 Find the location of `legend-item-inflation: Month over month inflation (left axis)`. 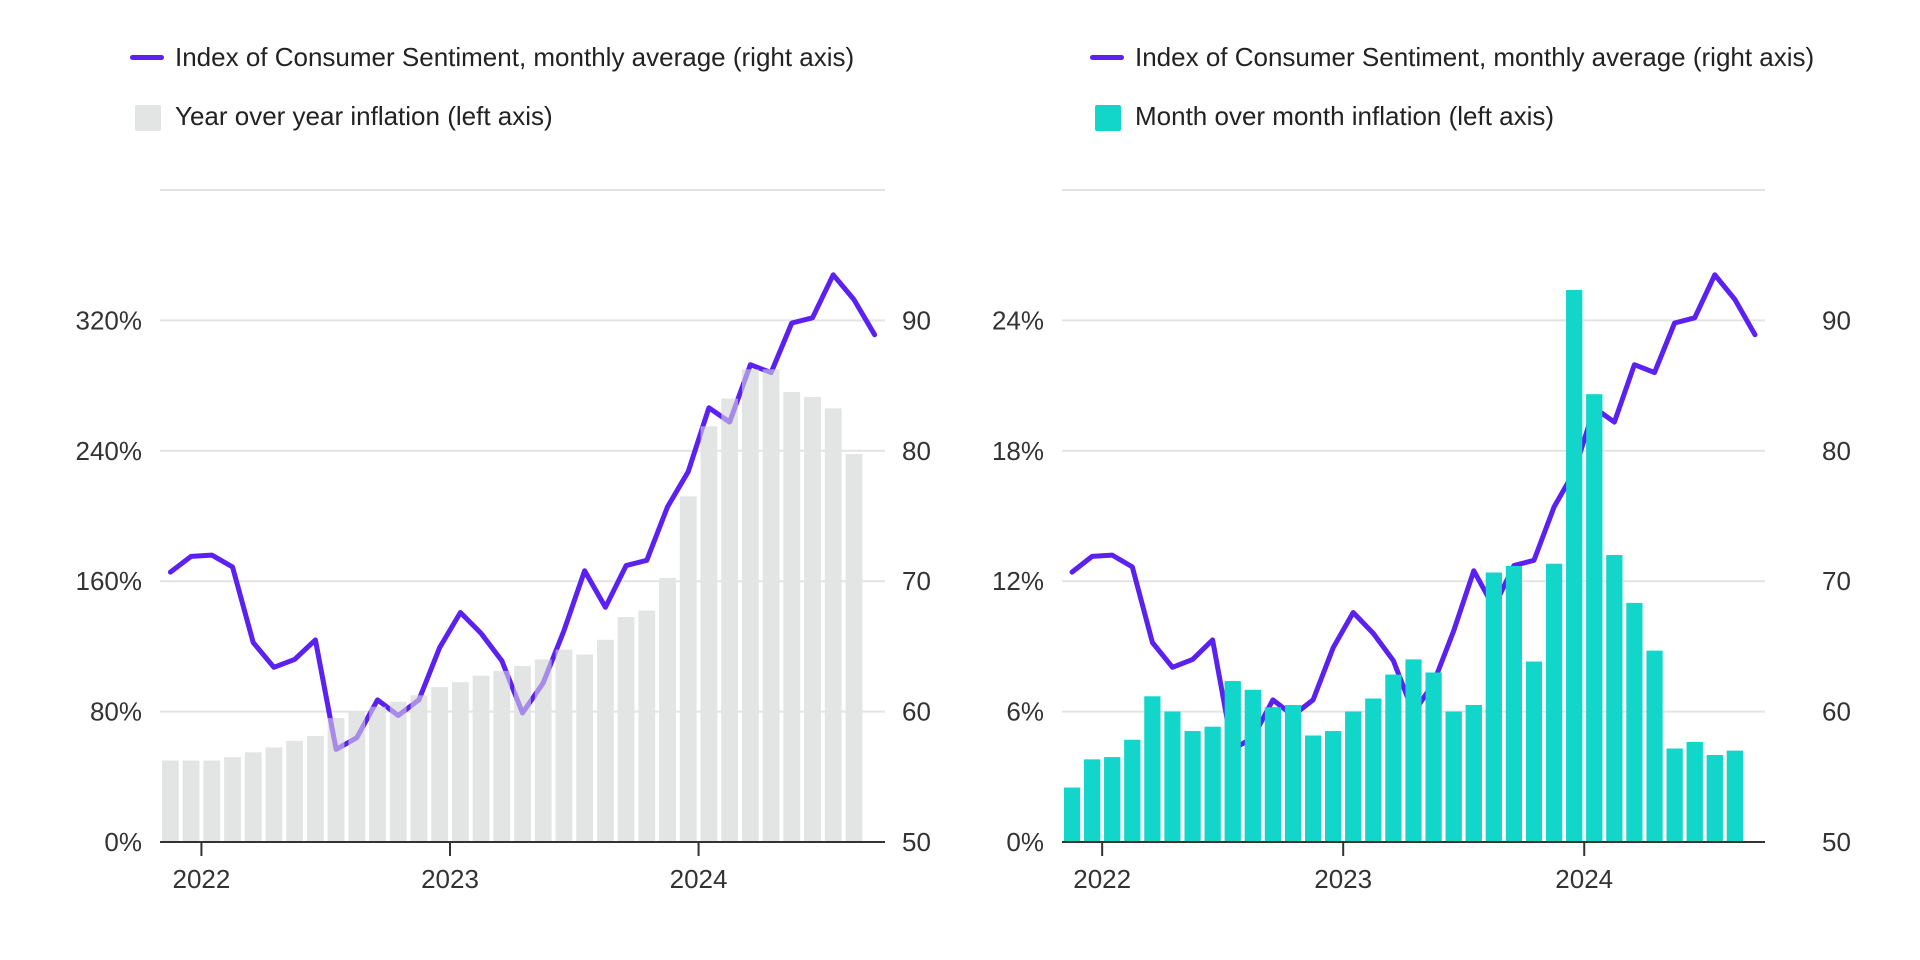

legend-item-inflation: Month over month inflation (left axis) is located at coordinates (1452, 116).